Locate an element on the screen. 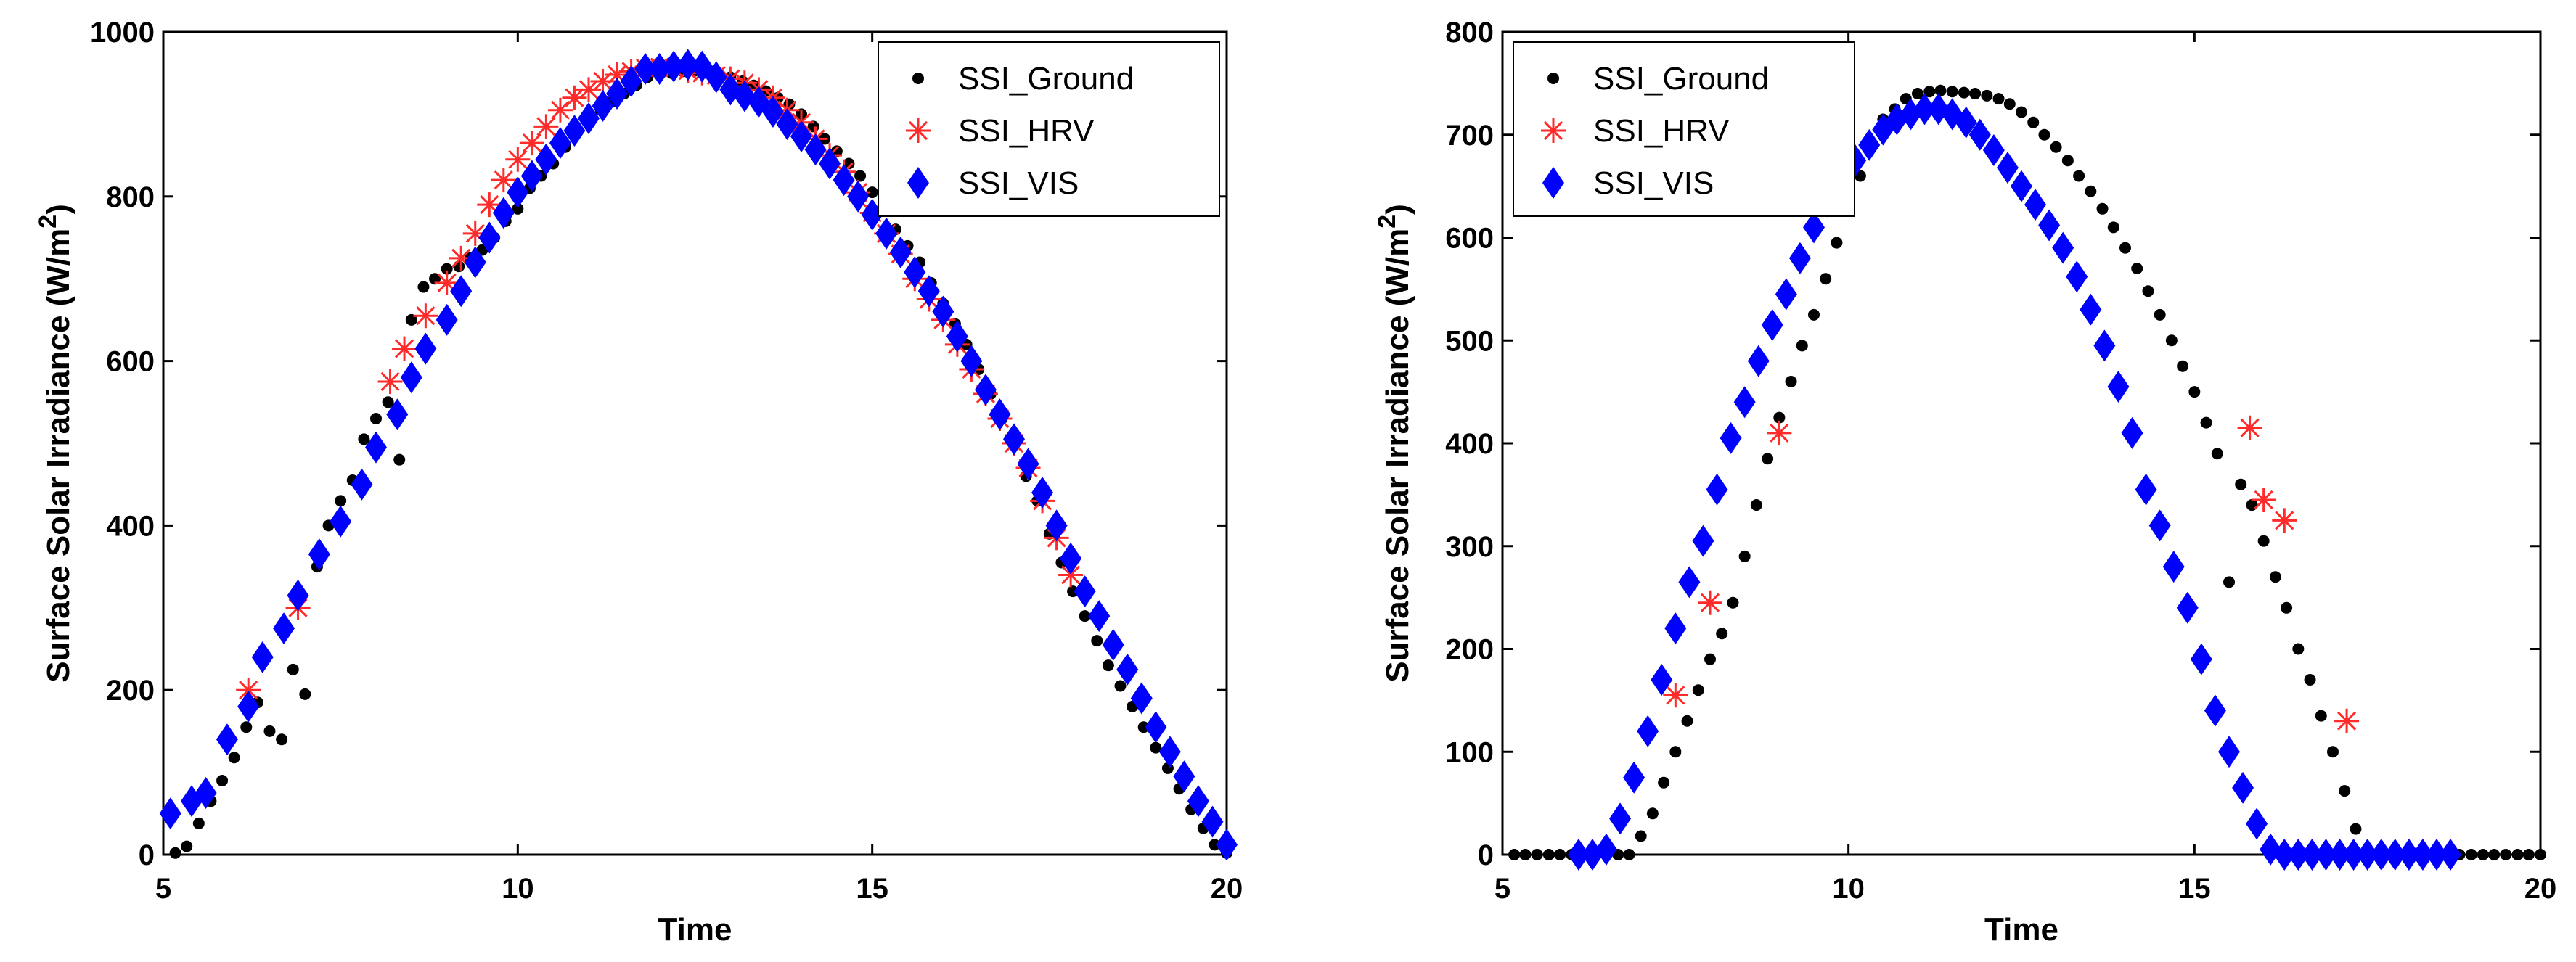  legend-marker-SSI_Ground is located at coordinates (918, 78).